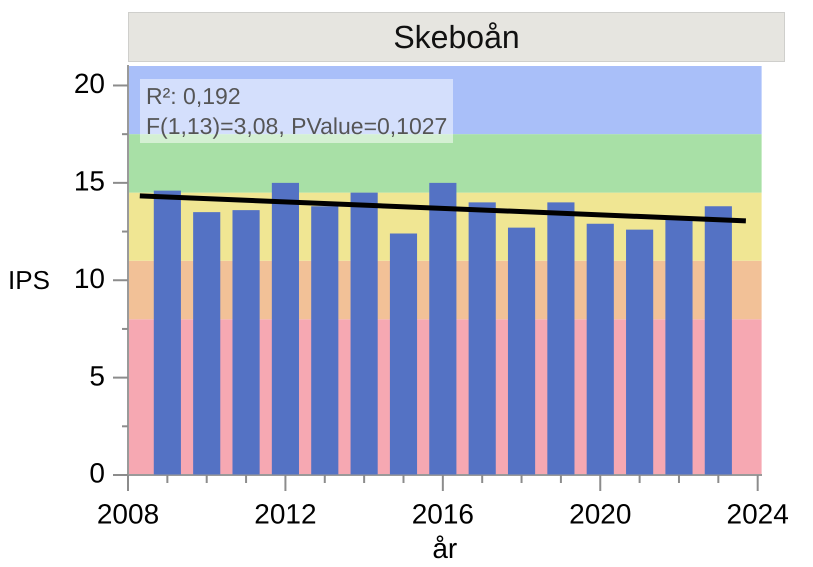 The width and height of the screenshot is (813, 567). I want to click on y-tick-label: 20, so click(89, 84).